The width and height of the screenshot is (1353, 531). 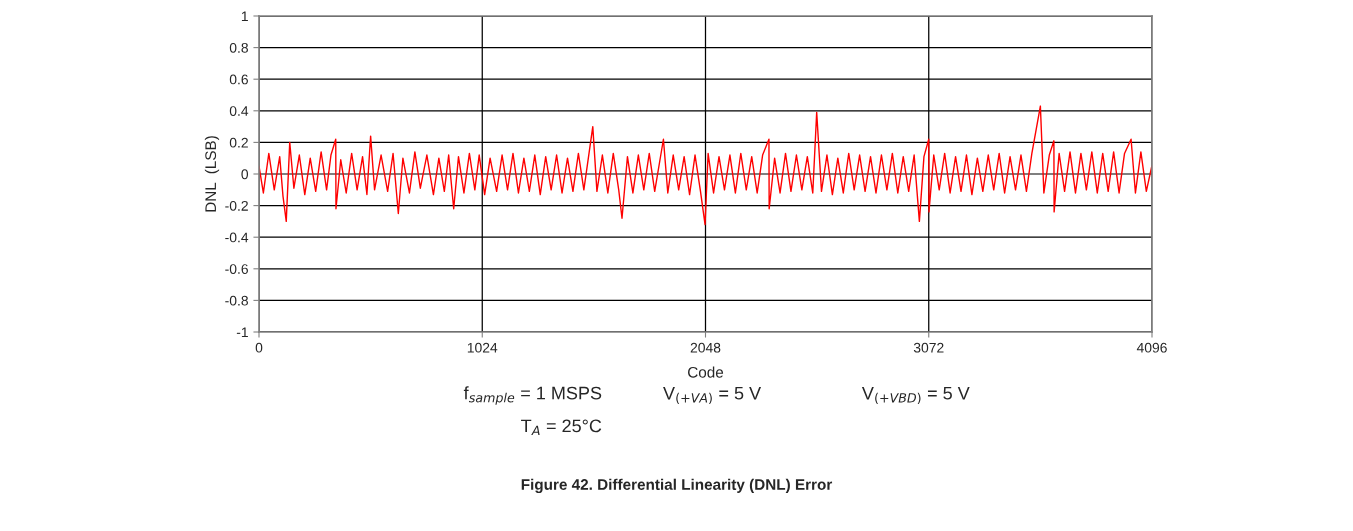 I want to click on y-tick-label: 0.2, so click(x=238, y=142).